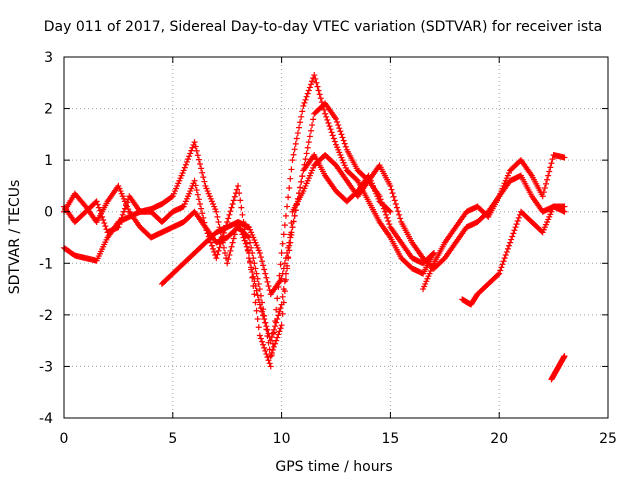 The height and width of the screenshot is (480, 640). I want to click on y-tick-label: 1, so click(48, 161).